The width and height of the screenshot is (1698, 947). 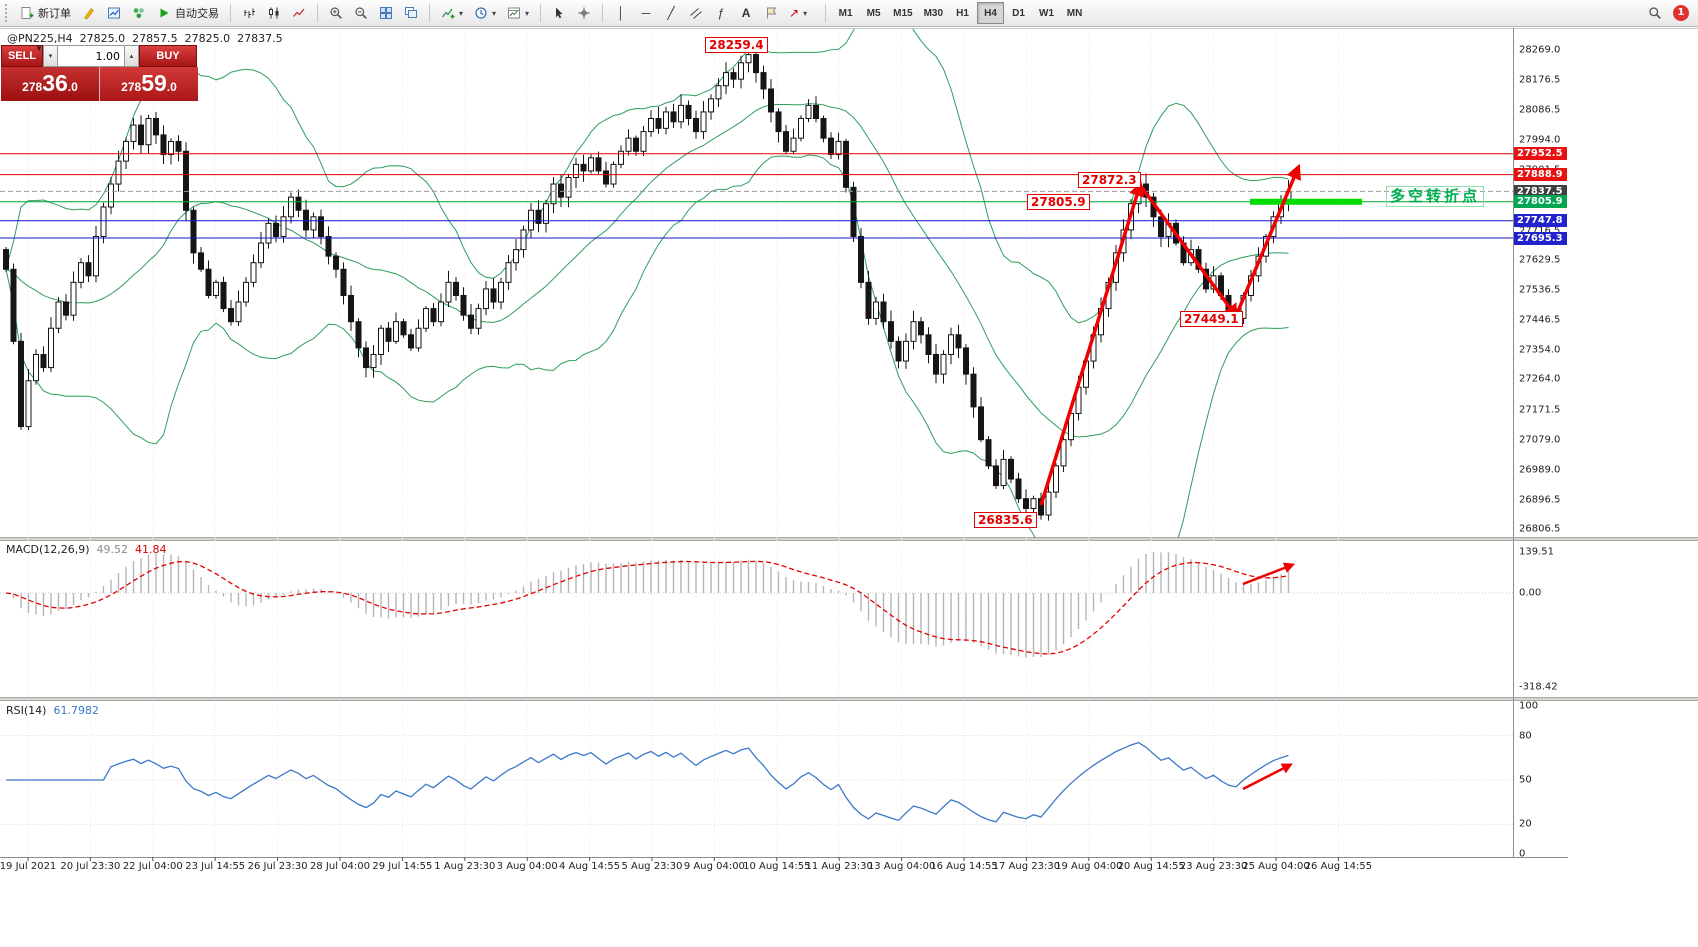 I want to click on oct-collapse-button: ▼, so click(x=39, y=48).